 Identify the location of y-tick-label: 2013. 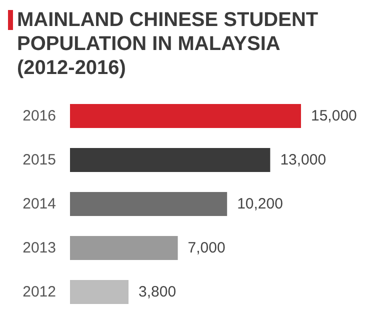
(39, 248).